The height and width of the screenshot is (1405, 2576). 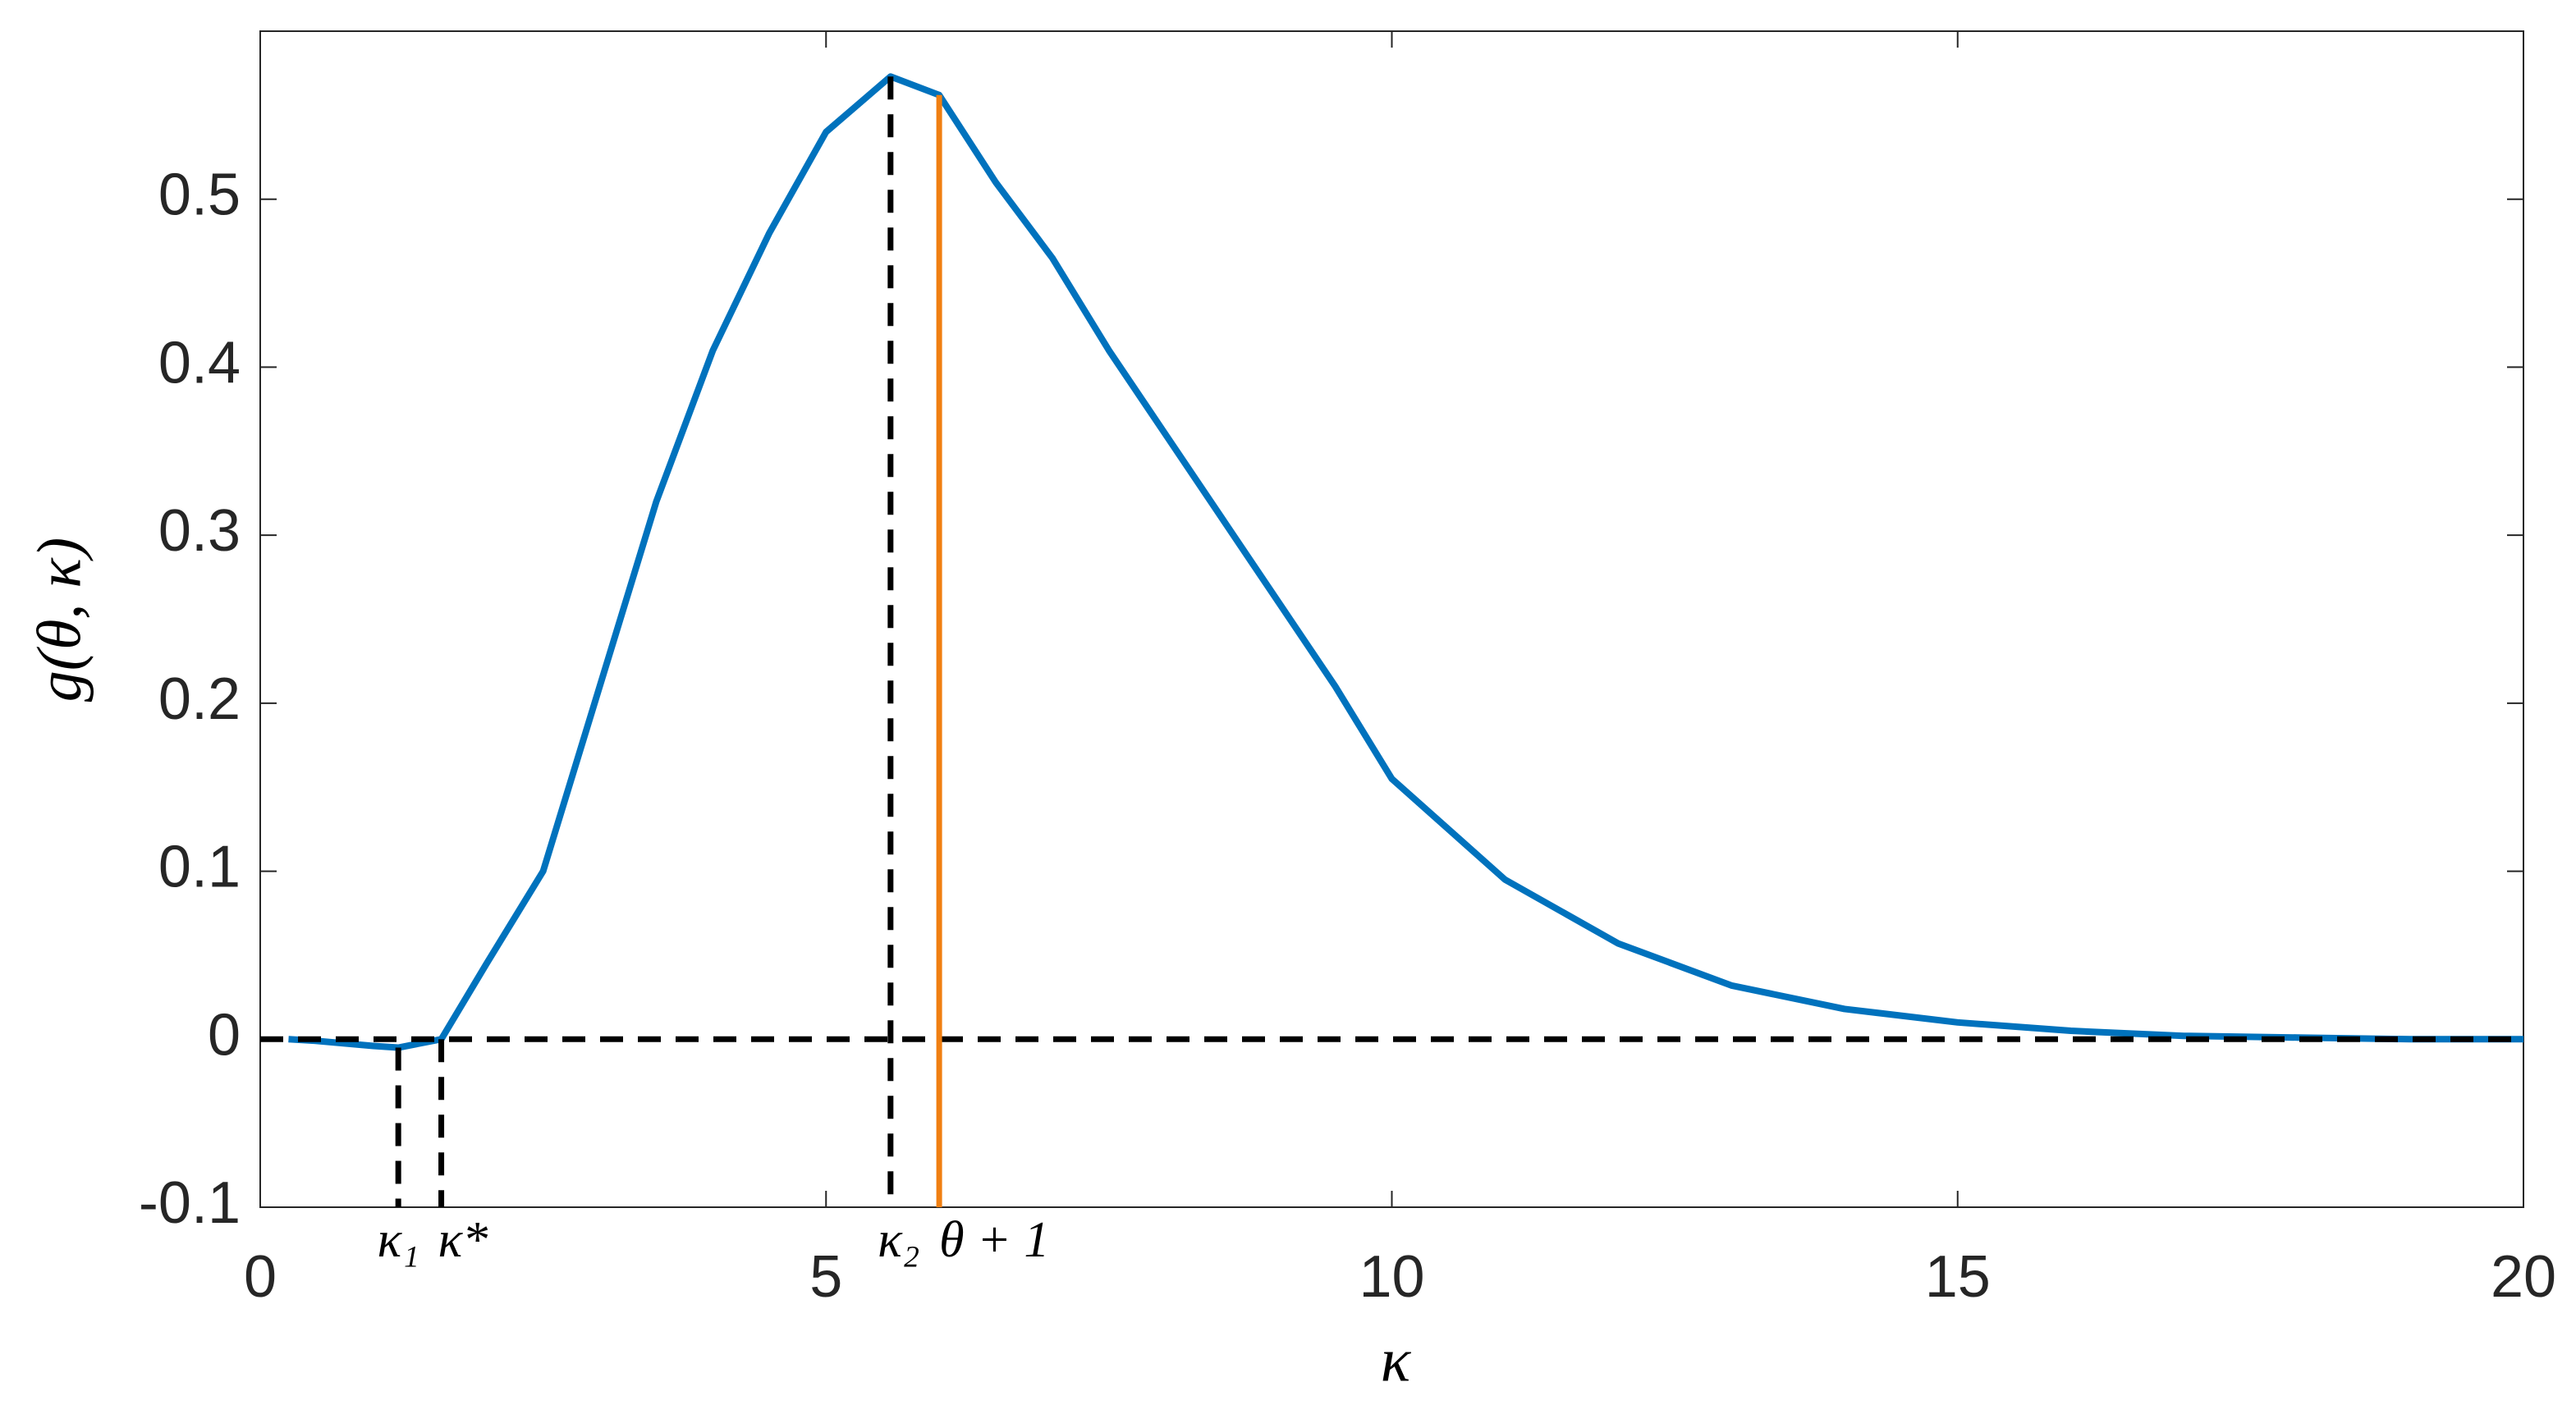 I want to click on x-axis-label: κ, so click(x=1397, y=1359).